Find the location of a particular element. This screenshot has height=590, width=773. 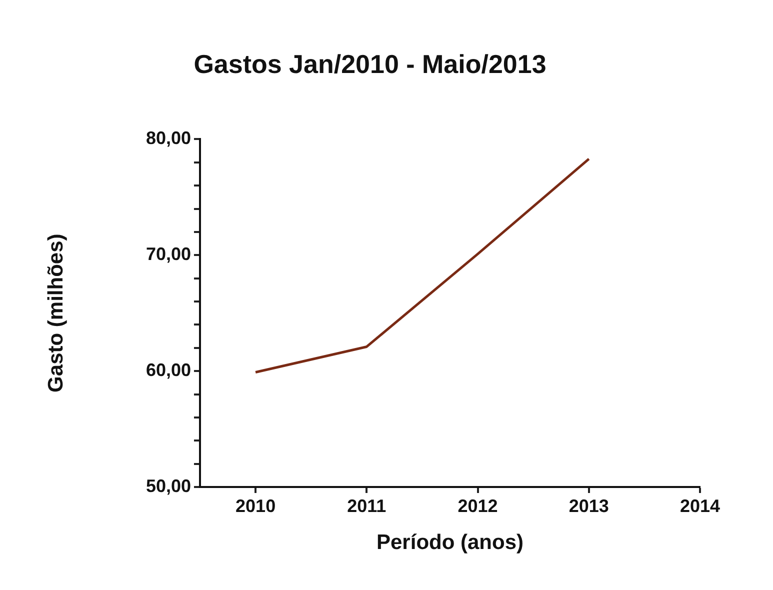

y-tick-label: 80,00 is located at coordinates (168, 138).